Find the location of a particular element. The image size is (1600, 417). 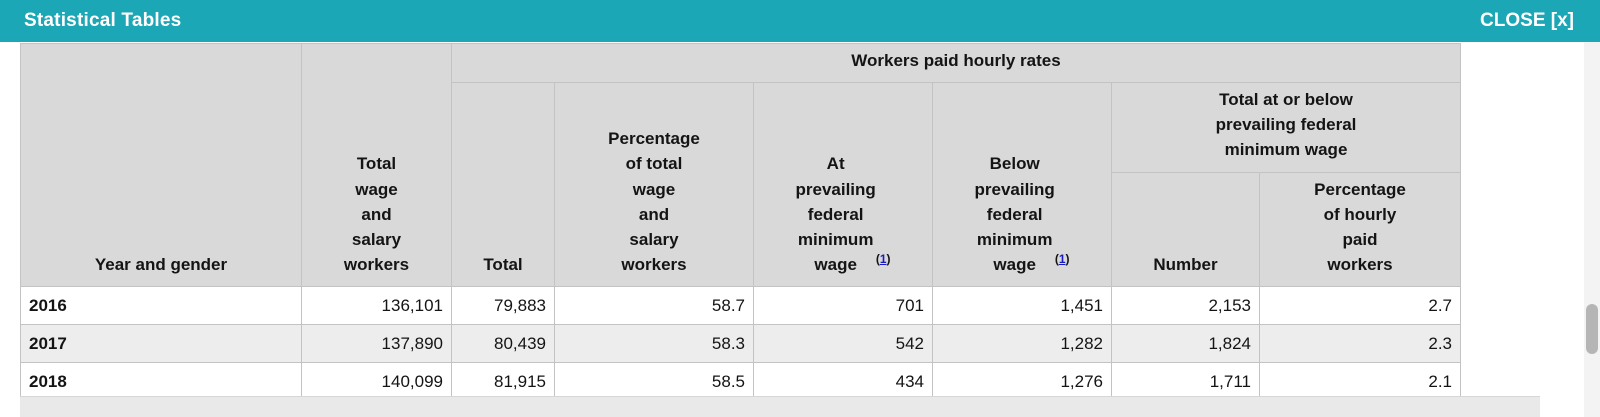

col-header-year-and-gender: Year and gender is located at coordinates (161, 165).